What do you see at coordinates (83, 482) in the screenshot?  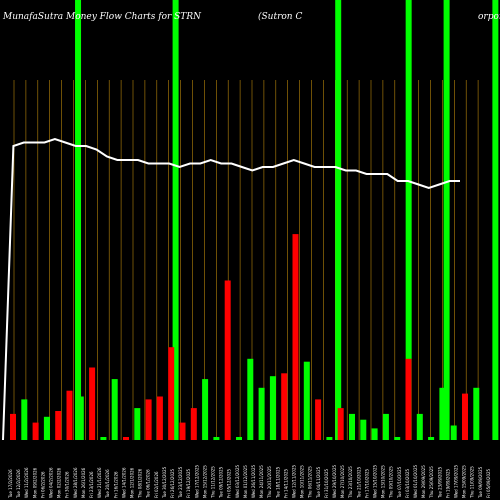 I see `x-tick-label: Mon 26/1/2026` at bounding box center [83, 482].